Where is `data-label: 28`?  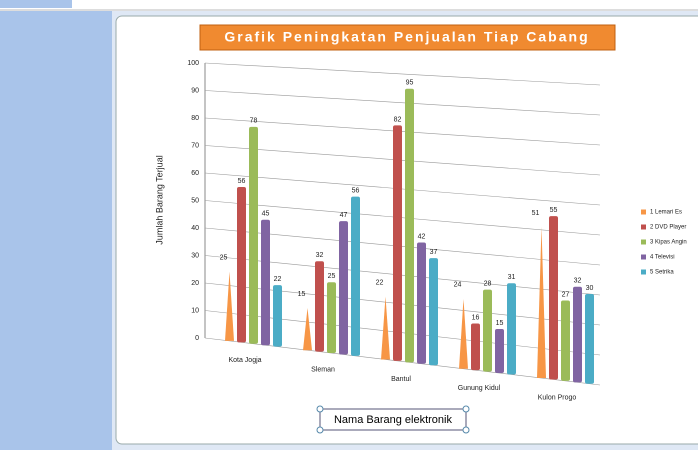
data-label: 28 is located at coordinates (488, 283).